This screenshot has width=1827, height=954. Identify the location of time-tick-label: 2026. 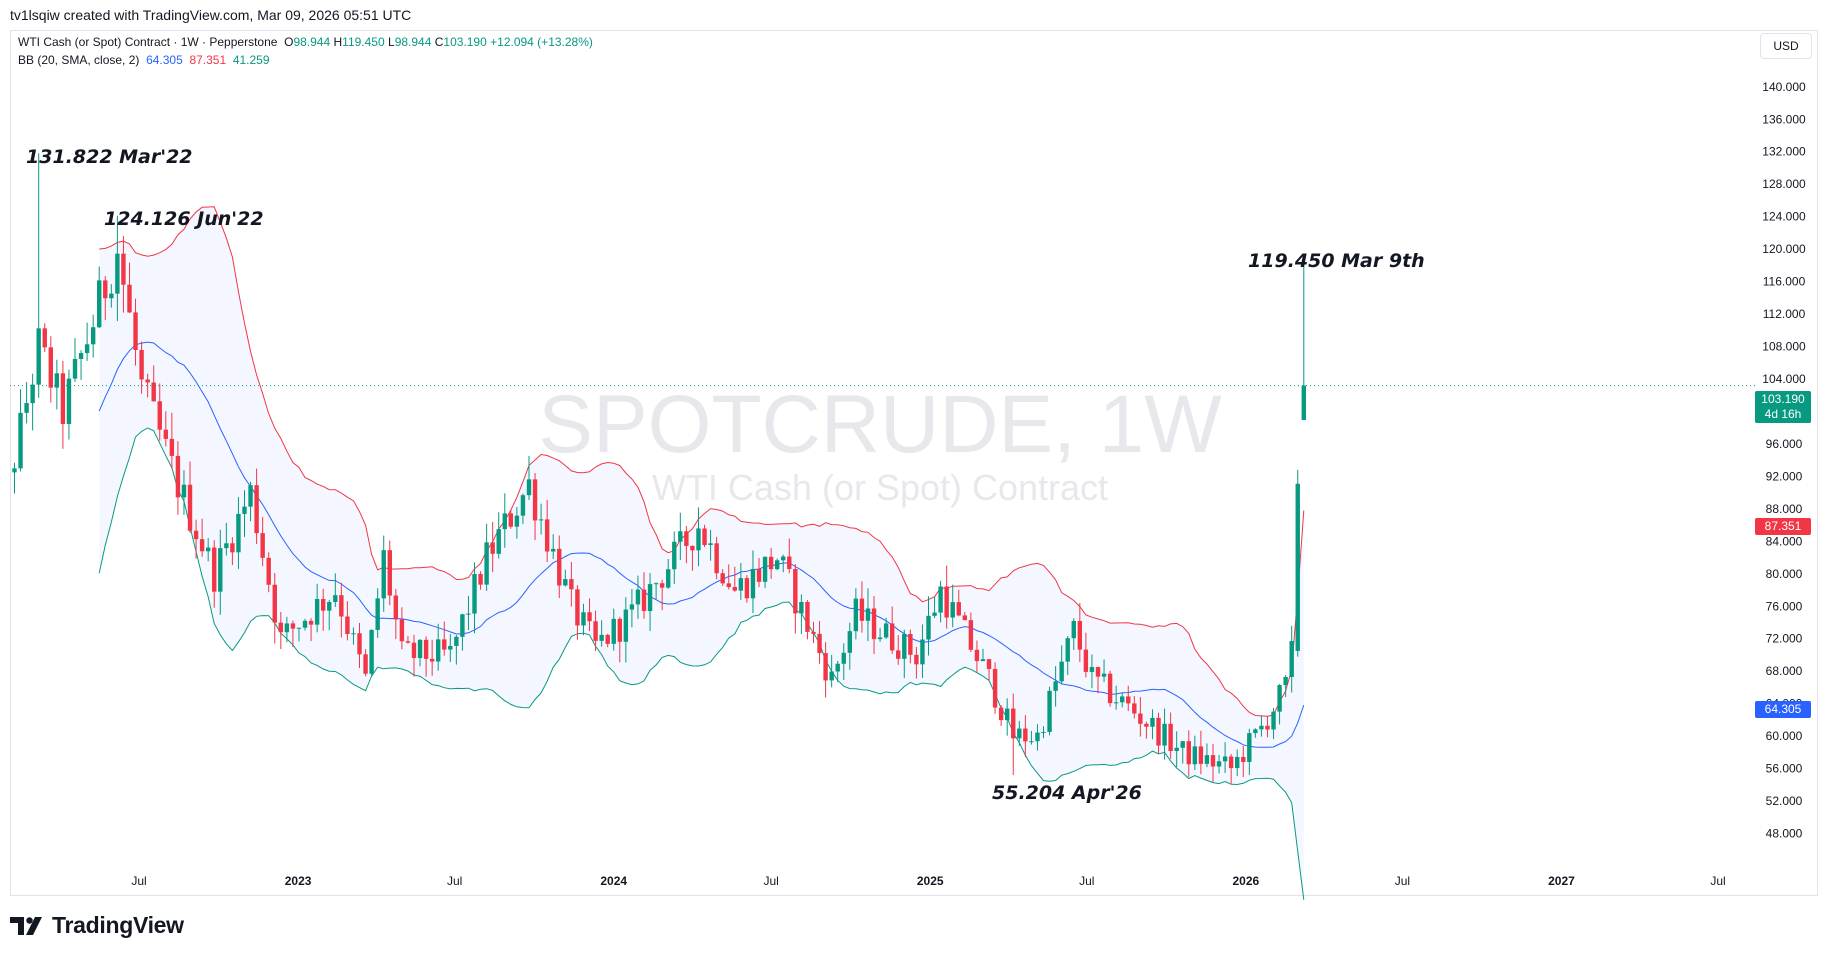
(1246, 881).